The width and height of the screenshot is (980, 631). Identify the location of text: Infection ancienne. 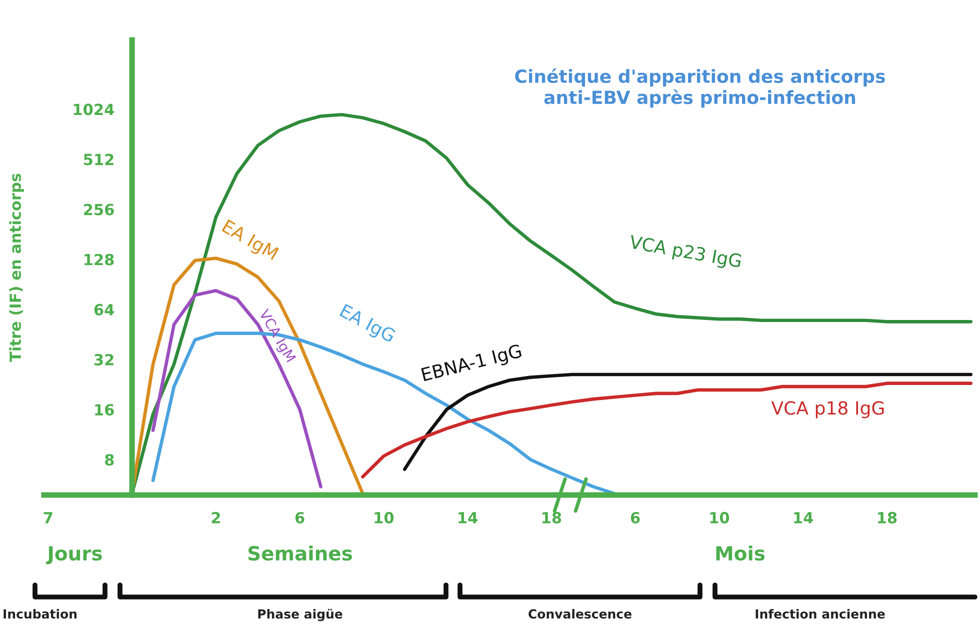
(820, 613).